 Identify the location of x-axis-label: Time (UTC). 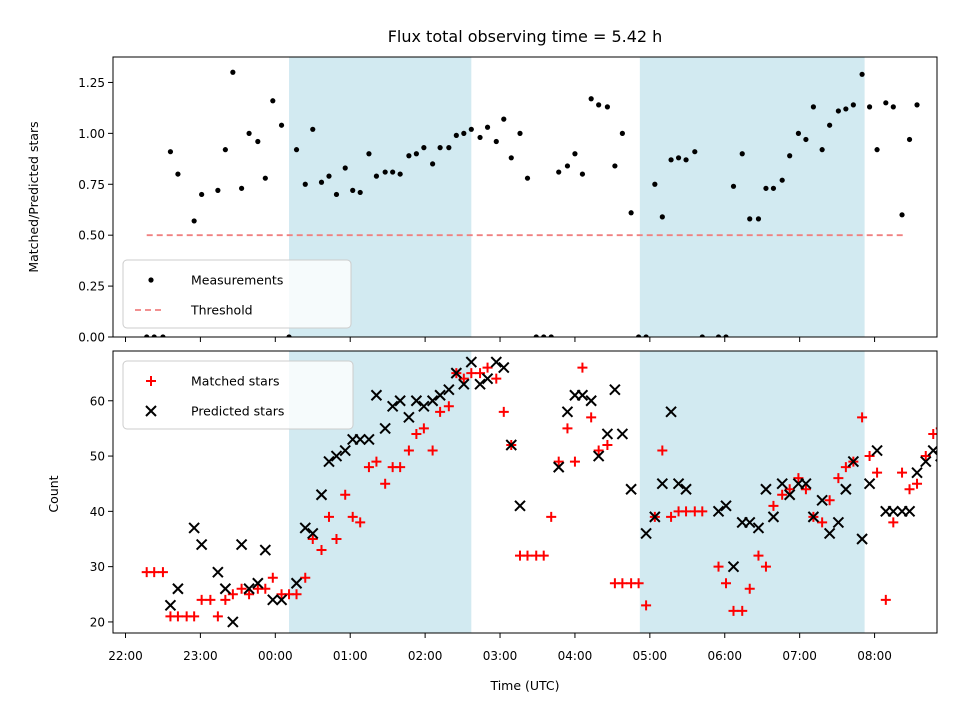
(524, 685).